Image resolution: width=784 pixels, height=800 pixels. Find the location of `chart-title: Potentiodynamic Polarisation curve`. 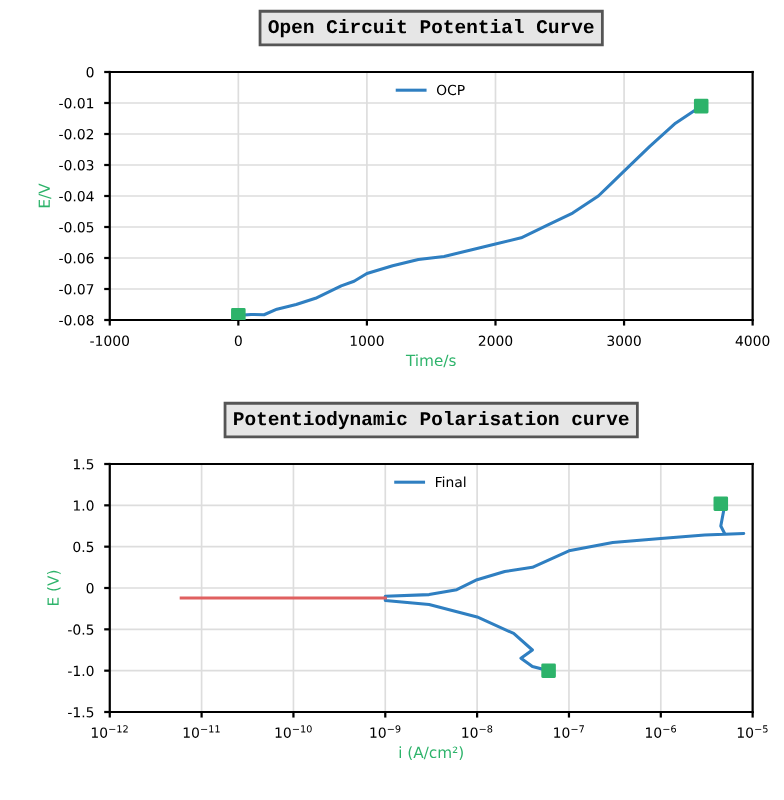

chart-title: Potentiodynamic Polarisation curve is located at coordinates (431, 420).